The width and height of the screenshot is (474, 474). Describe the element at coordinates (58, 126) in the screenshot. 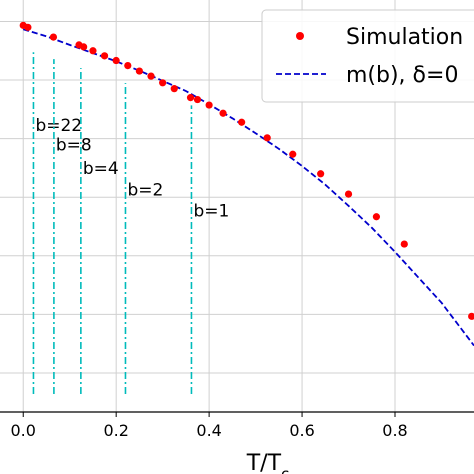

I see `vline-label-0: b=22` at that location.